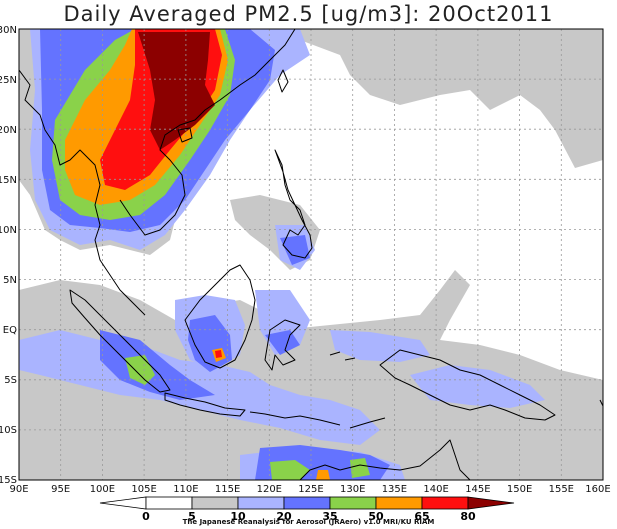  I want to click on colorbar-label: 50, so click(376, 516).